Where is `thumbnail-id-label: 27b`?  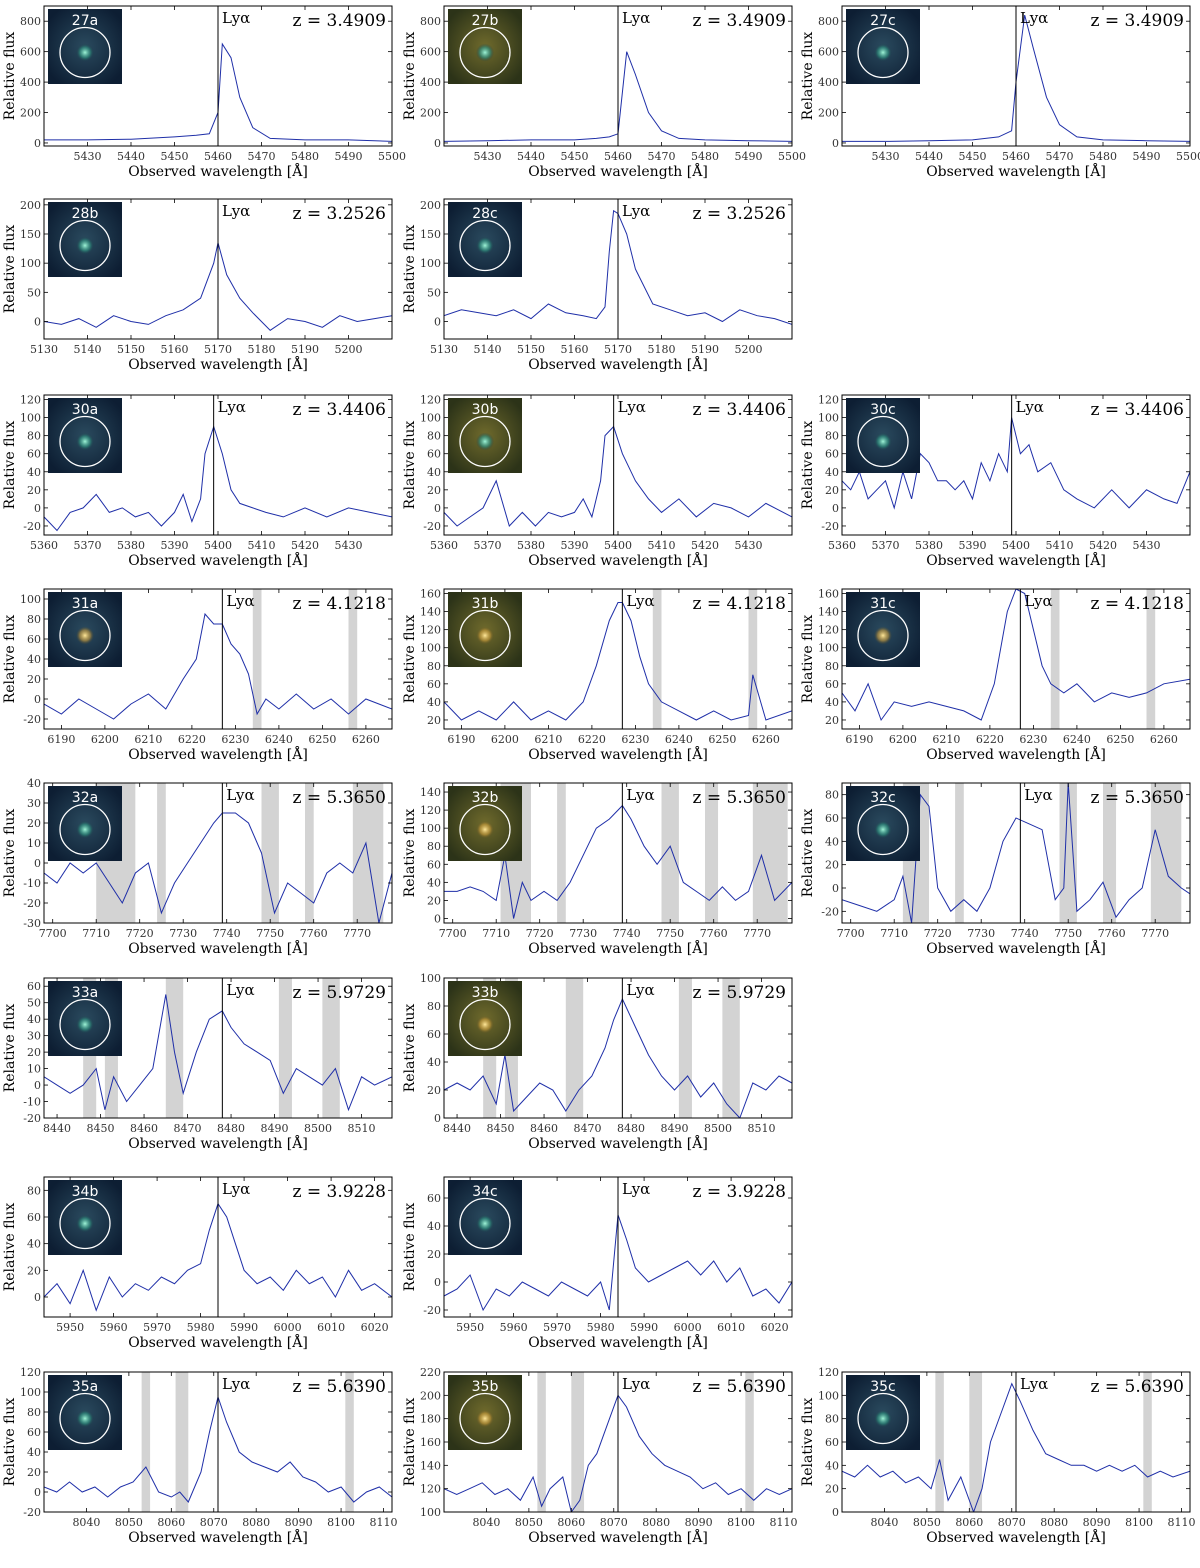 thumbnail-id-label: 27b is located at coordinates (485, 21).